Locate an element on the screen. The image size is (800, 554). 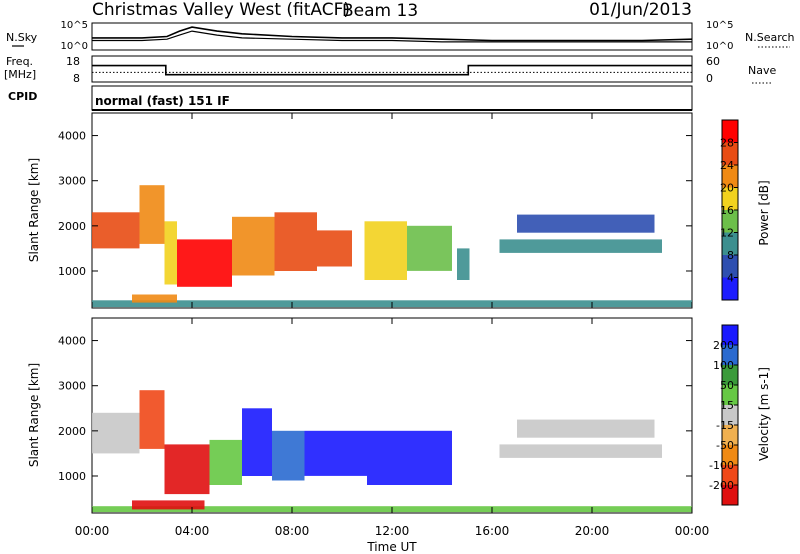
velocity-colorbar: -200 -100 -50 -15 15 50 100 200 is located at coordinates (724, 415).